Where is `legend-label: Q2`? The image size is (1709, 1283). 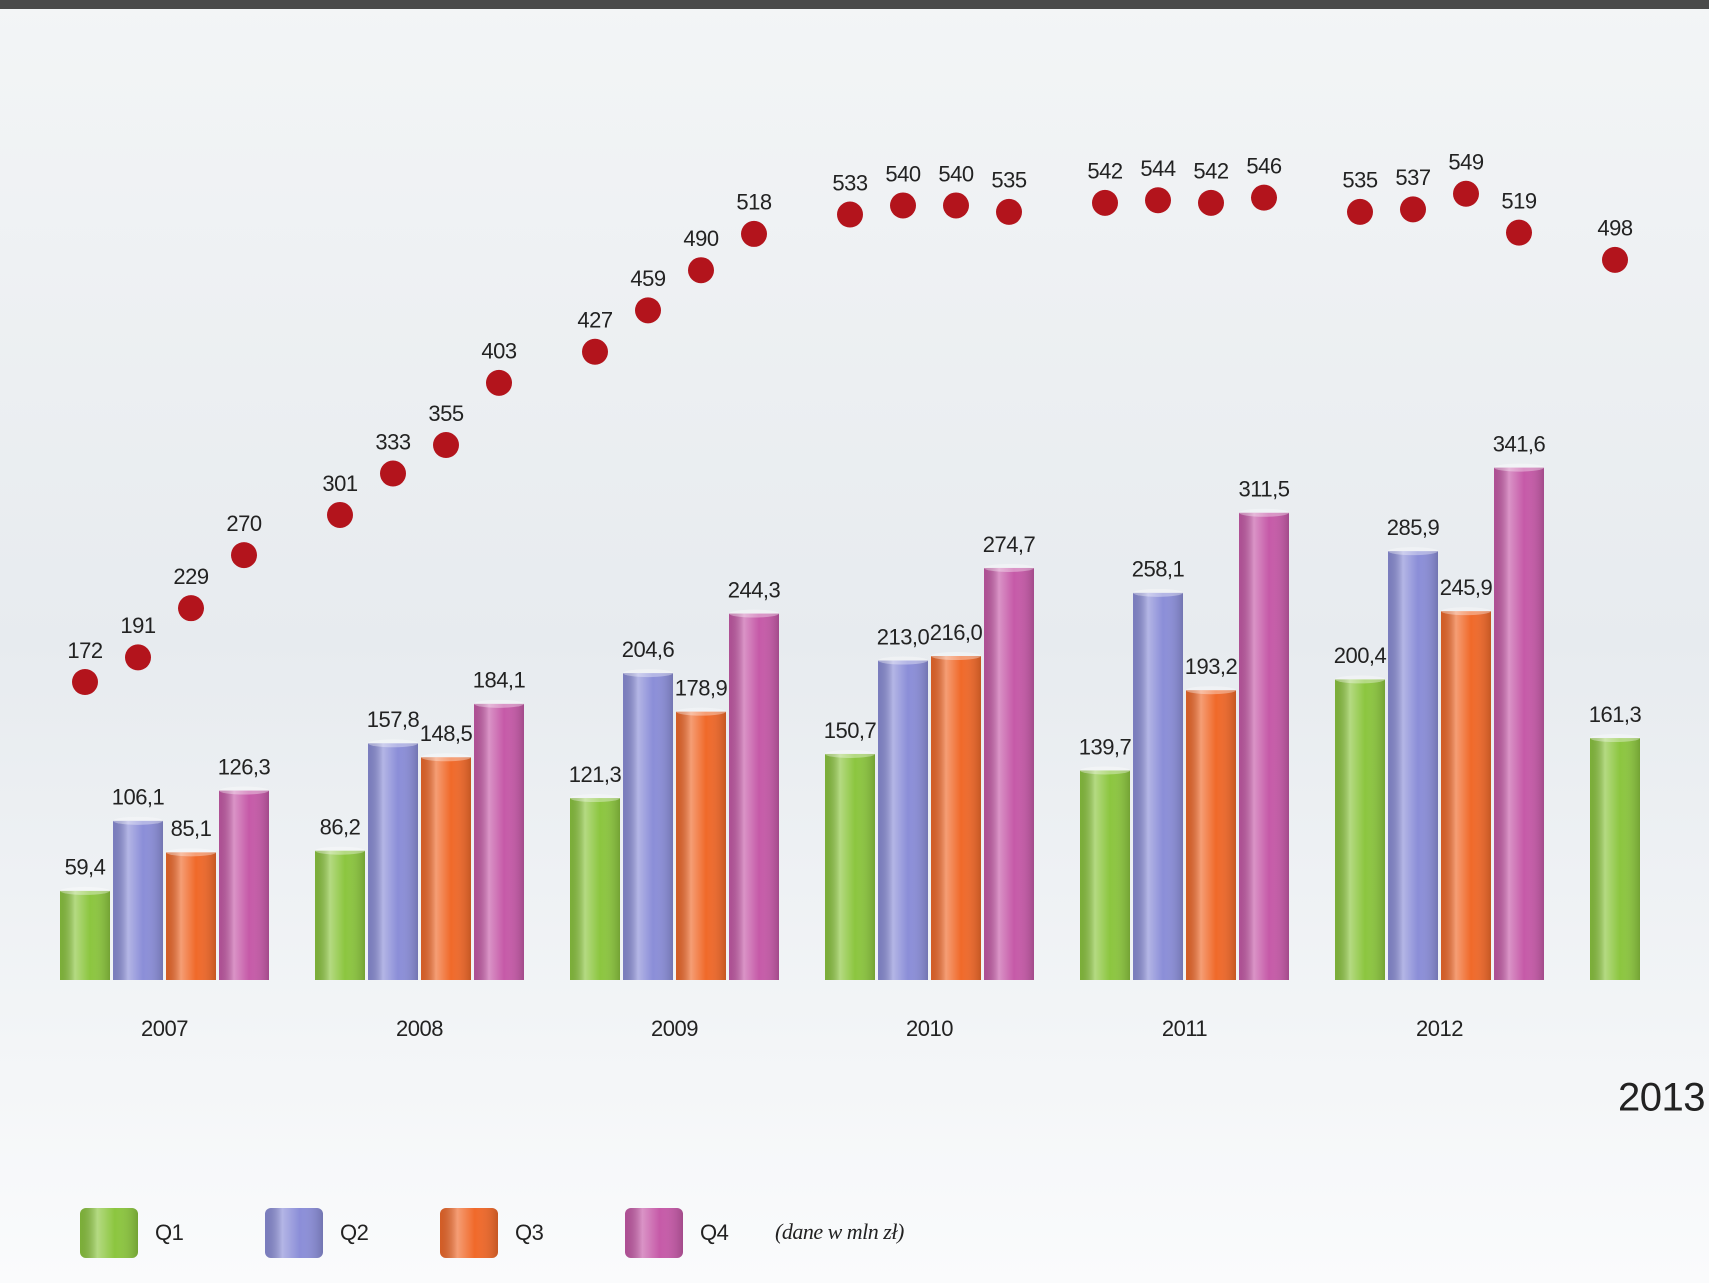 legend-label: Q2 is located at coordinates (354, 1232).